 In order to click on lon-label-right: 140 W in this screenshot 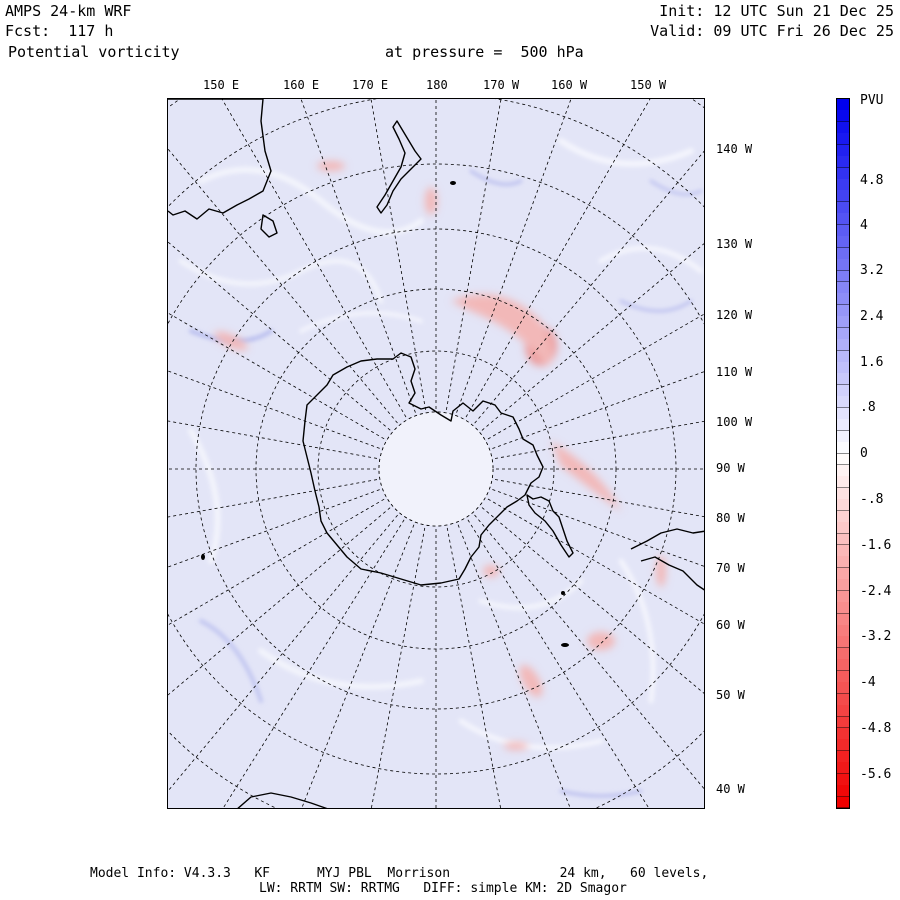, I will do `click(734, 149)`.